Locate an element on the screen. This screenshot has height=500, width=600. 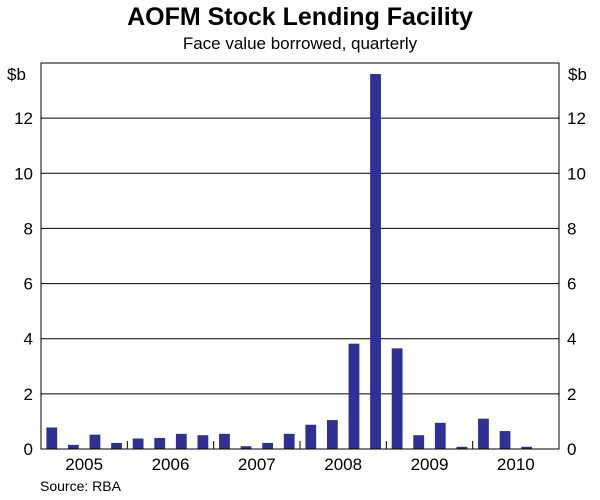
left-y-unit-label: $b is located at coordinates (16, 74).